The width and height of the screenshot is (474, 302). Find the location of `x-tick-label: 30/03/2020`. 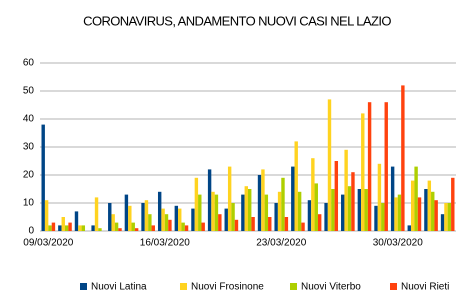

x-tick-label: 30/03/2020 is located at coordinates (398, 243).